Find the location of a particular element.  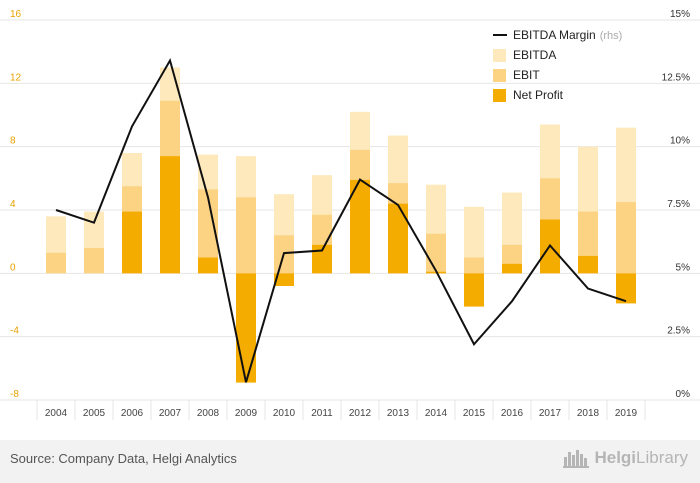

ebitda-bar is located at coordinates (474, 240).